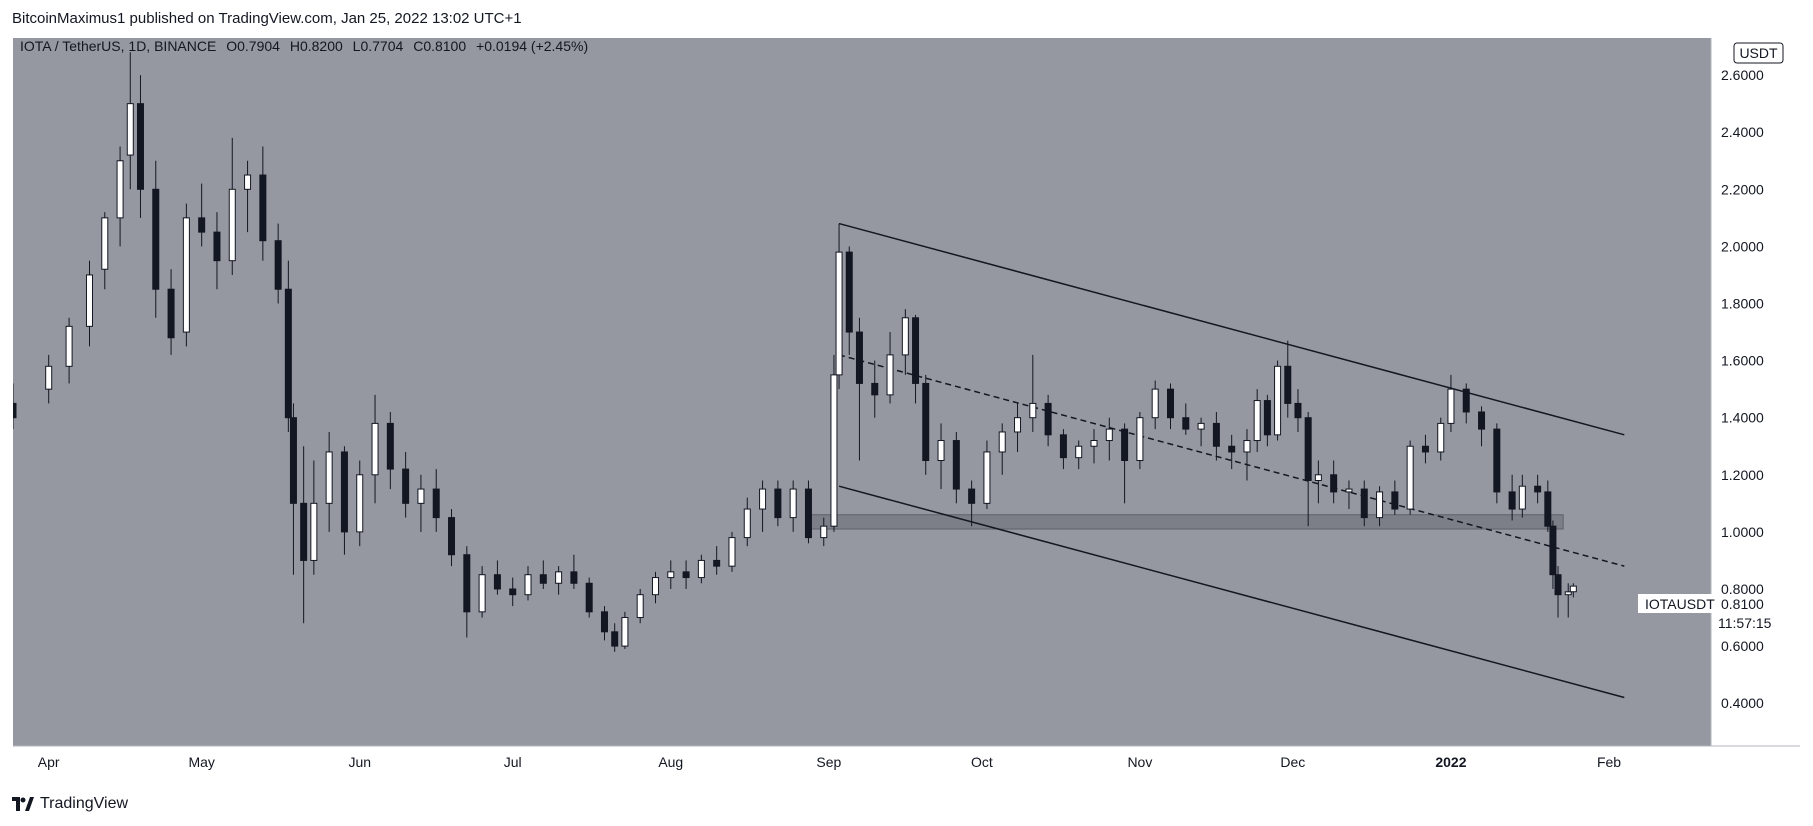  What do you see at coordinates (23, 804) in the screenshot?
I see `tradingview-logo-icon` at bounding box center [23, 804].